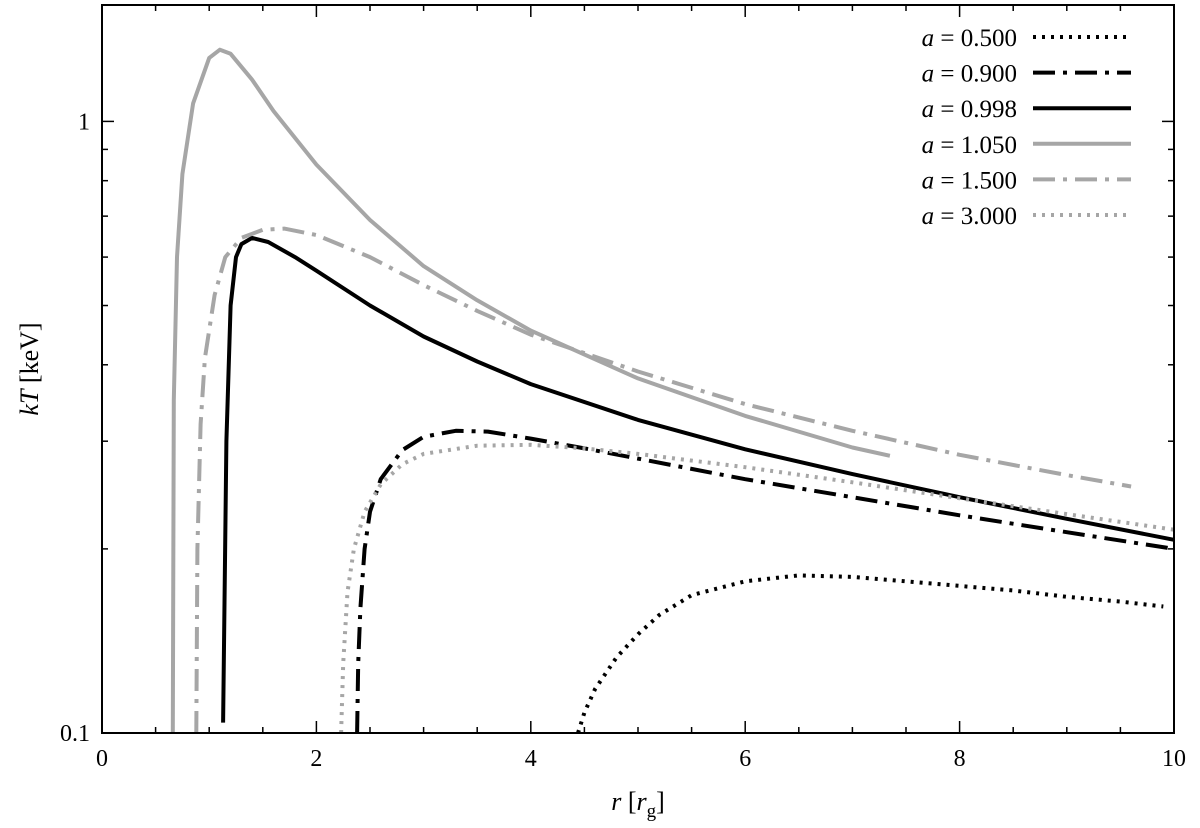 This screenshot has width=1200, height=828. I want to click on legend-label-5: a = 3.000, so click(969, 216).